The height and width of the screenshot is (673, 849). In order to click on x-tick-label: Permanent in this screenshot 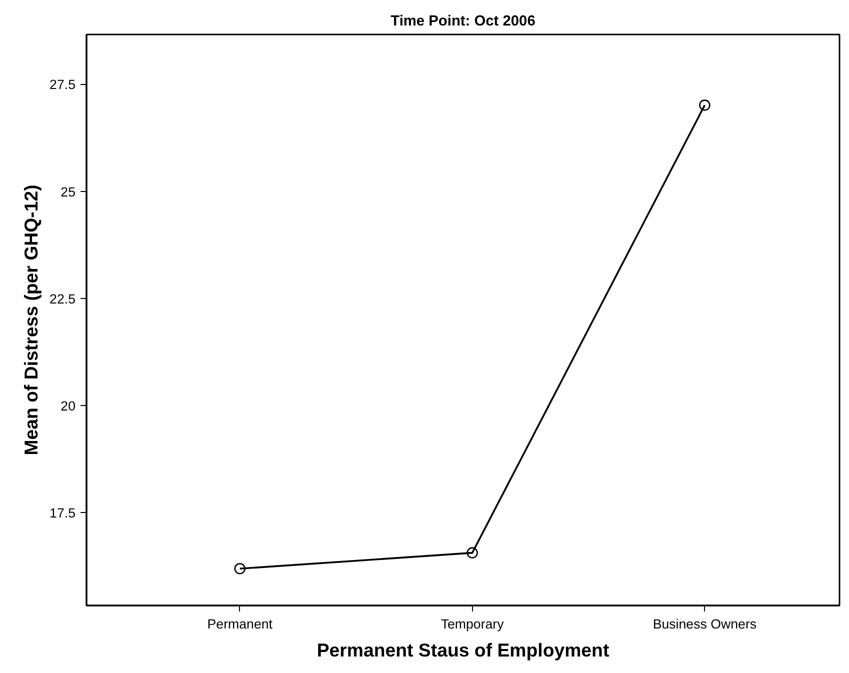, I will do `click(240, 624)`.